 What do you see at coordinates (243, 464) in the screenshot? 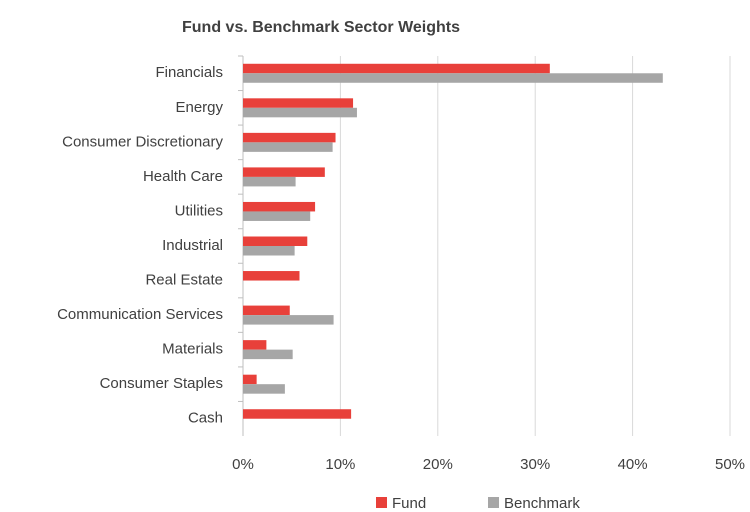
I see `x-tick-label: 0%` at bounding box center [243, 464].